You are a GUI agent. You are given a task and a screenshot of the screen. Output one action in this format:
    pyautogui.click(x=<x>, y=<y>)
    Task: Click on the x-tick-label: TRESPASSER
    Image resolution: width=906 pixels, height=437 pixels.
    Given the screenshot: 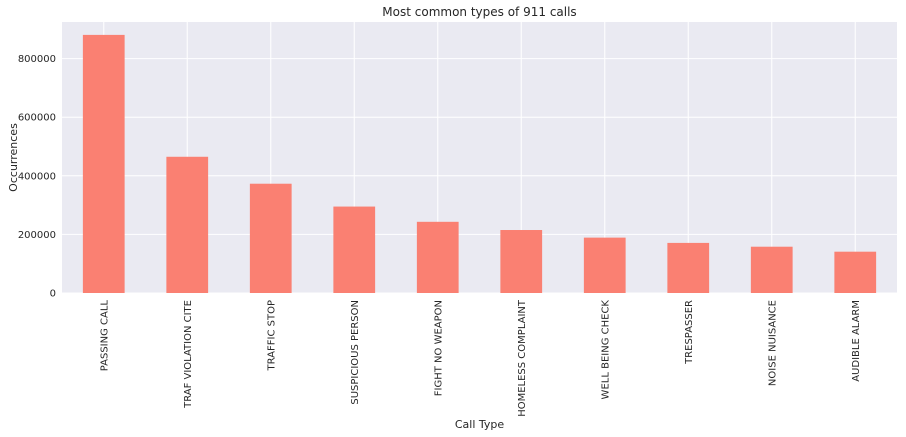 What is the action you would take?
    pyautogui.click(x=689, y=332)
    